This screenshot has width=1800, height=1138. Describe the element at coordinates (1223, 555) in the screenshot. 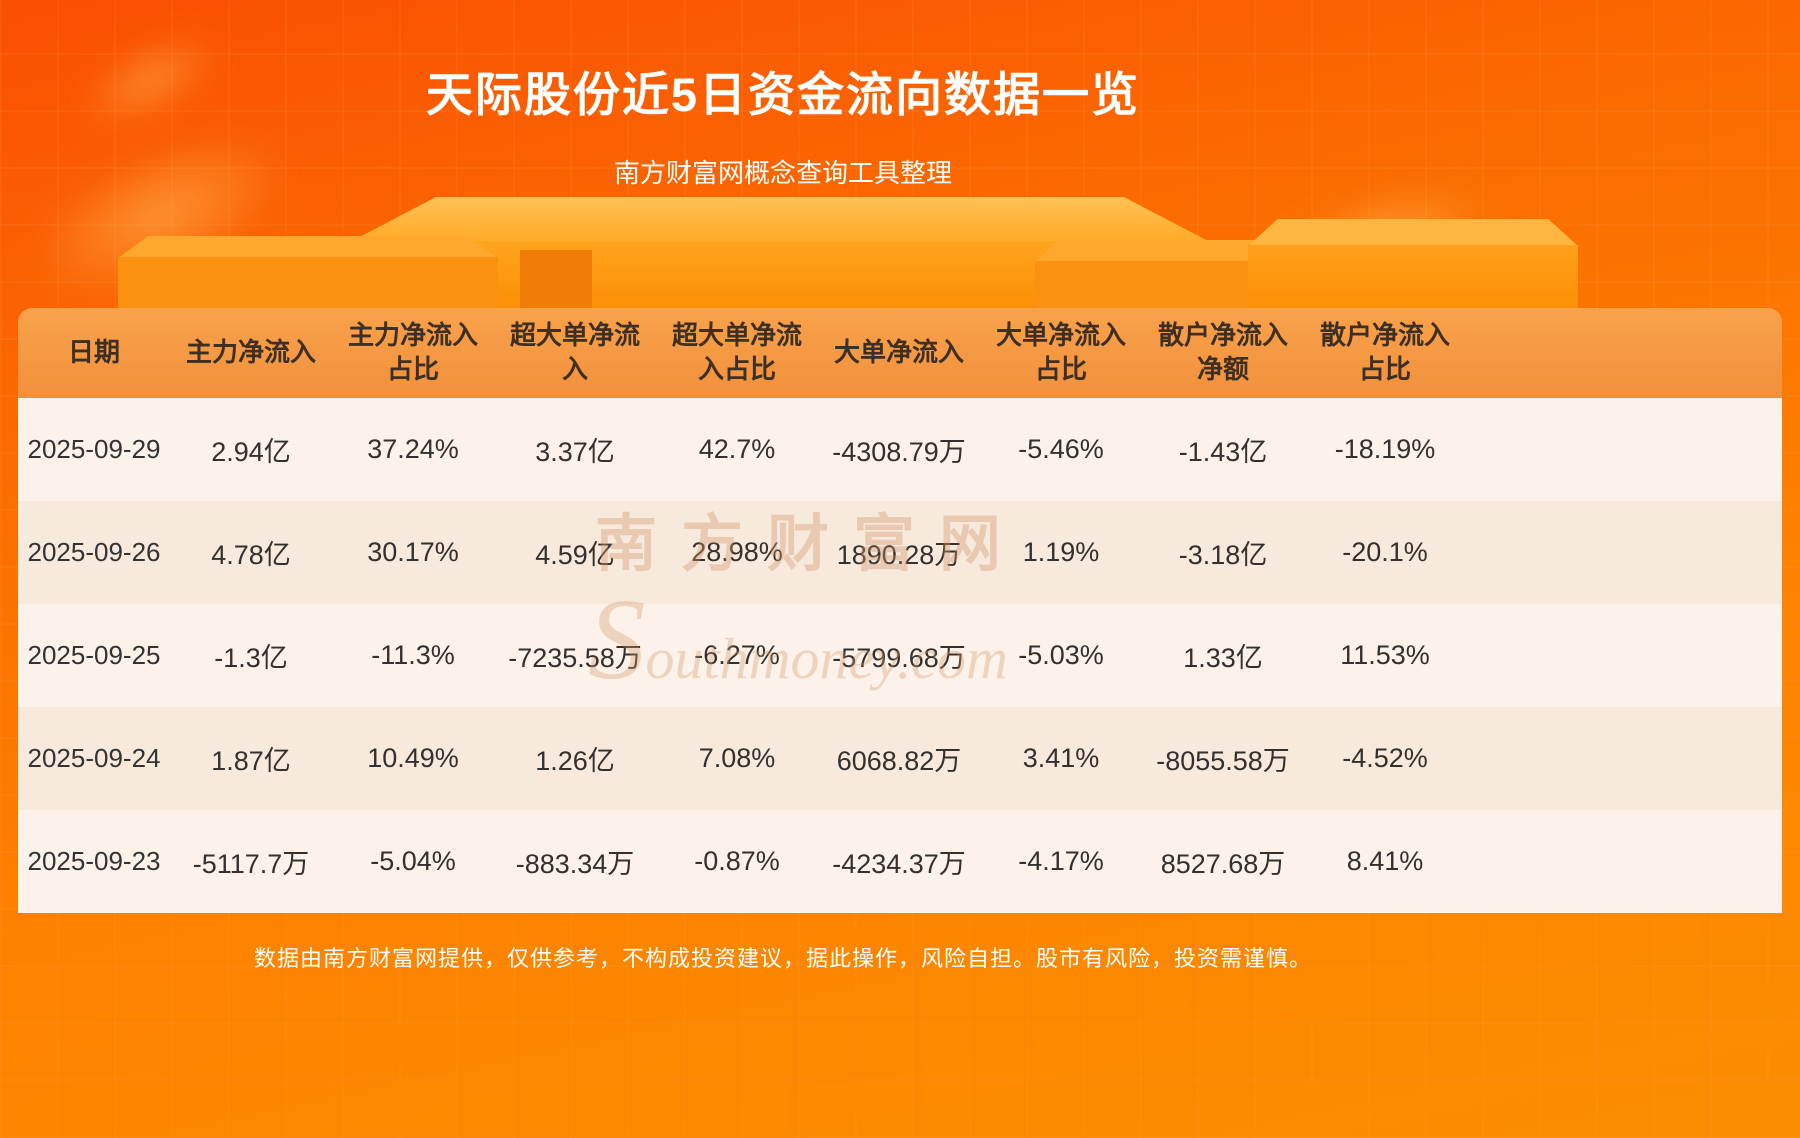

I see `value-cell: -3.18亿` at that location.